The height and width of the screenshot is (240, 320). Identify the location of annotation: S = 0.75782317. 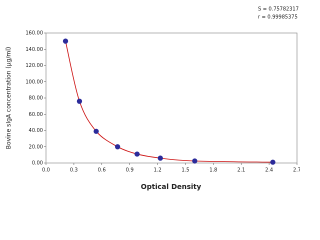
(278, 10).